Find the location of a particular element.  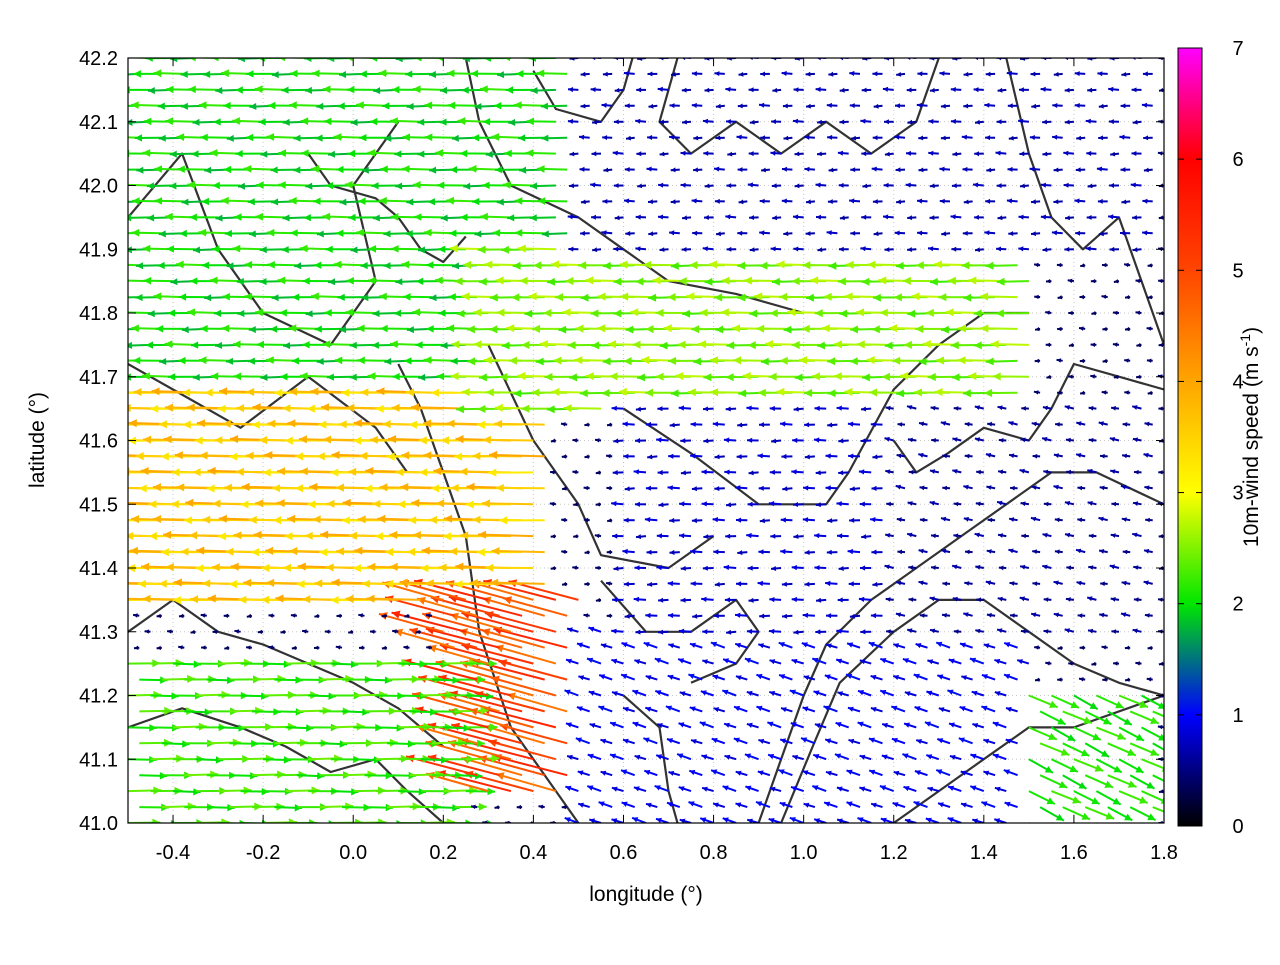

y-axis-title: latitude (°) is located at coordinates (37, 440).